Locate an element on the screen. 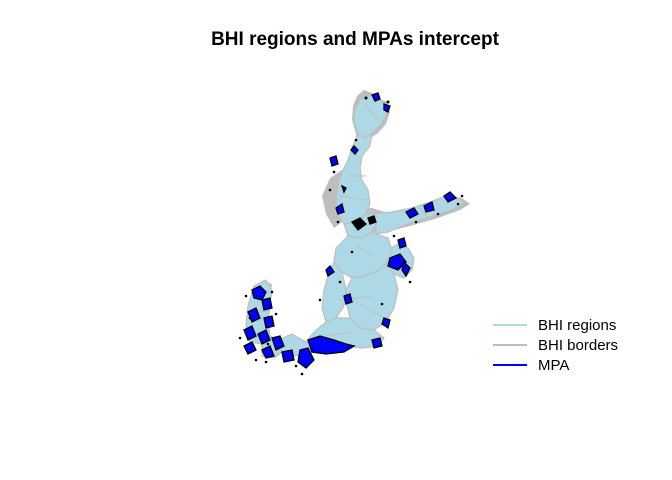 Image resolution: width=672 pixels, height=480 pixels. legend-item-regions: BHI regions is located at coordinates (555, 325).